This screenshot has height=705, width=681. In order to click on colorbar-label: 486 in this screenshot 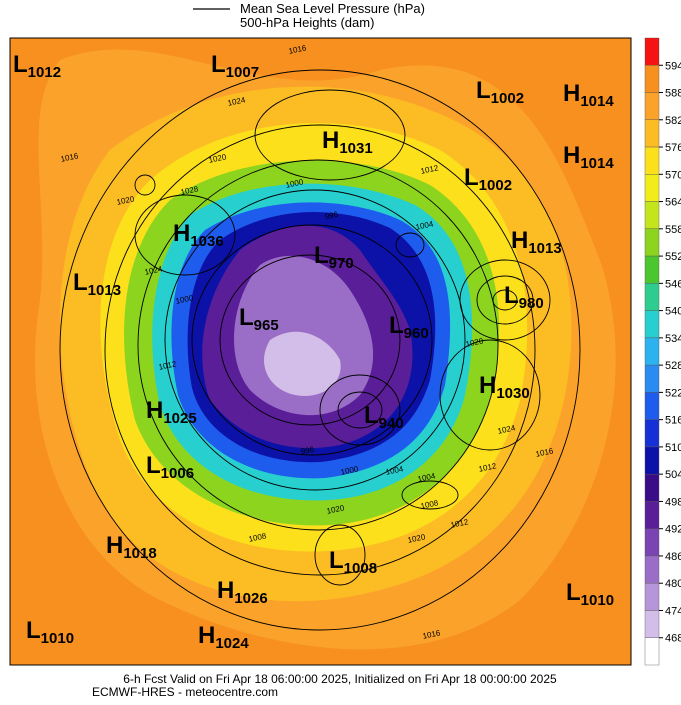, I will do `click(673, 557)`.